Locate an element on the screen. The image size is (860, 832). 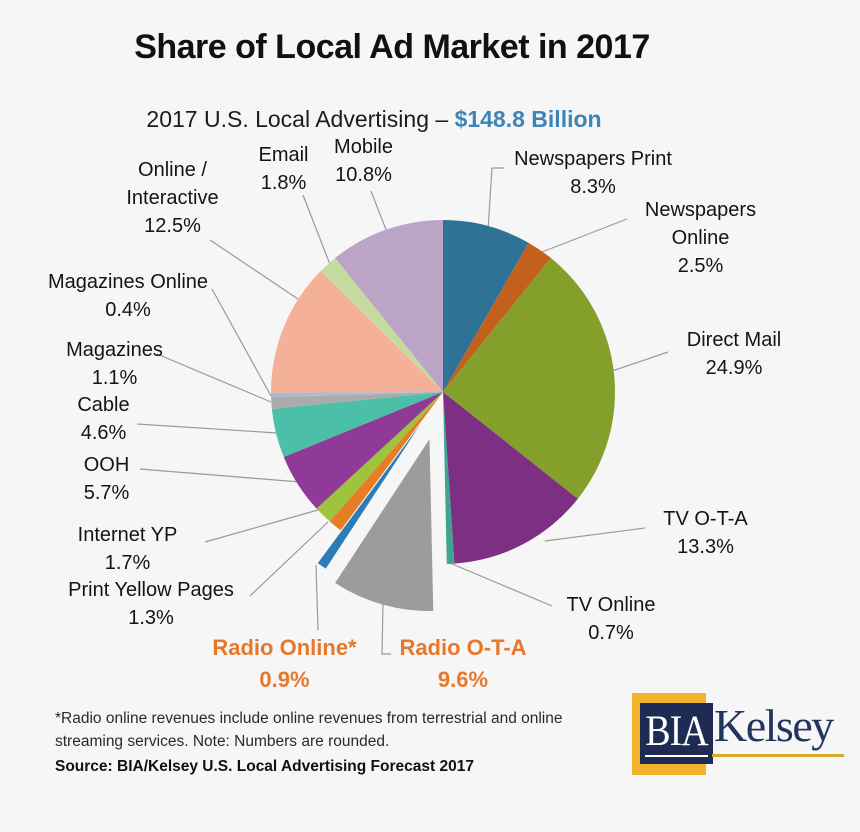
bia-kelsey-logo: BIA Kelsey is located at coordinates (739, 736).